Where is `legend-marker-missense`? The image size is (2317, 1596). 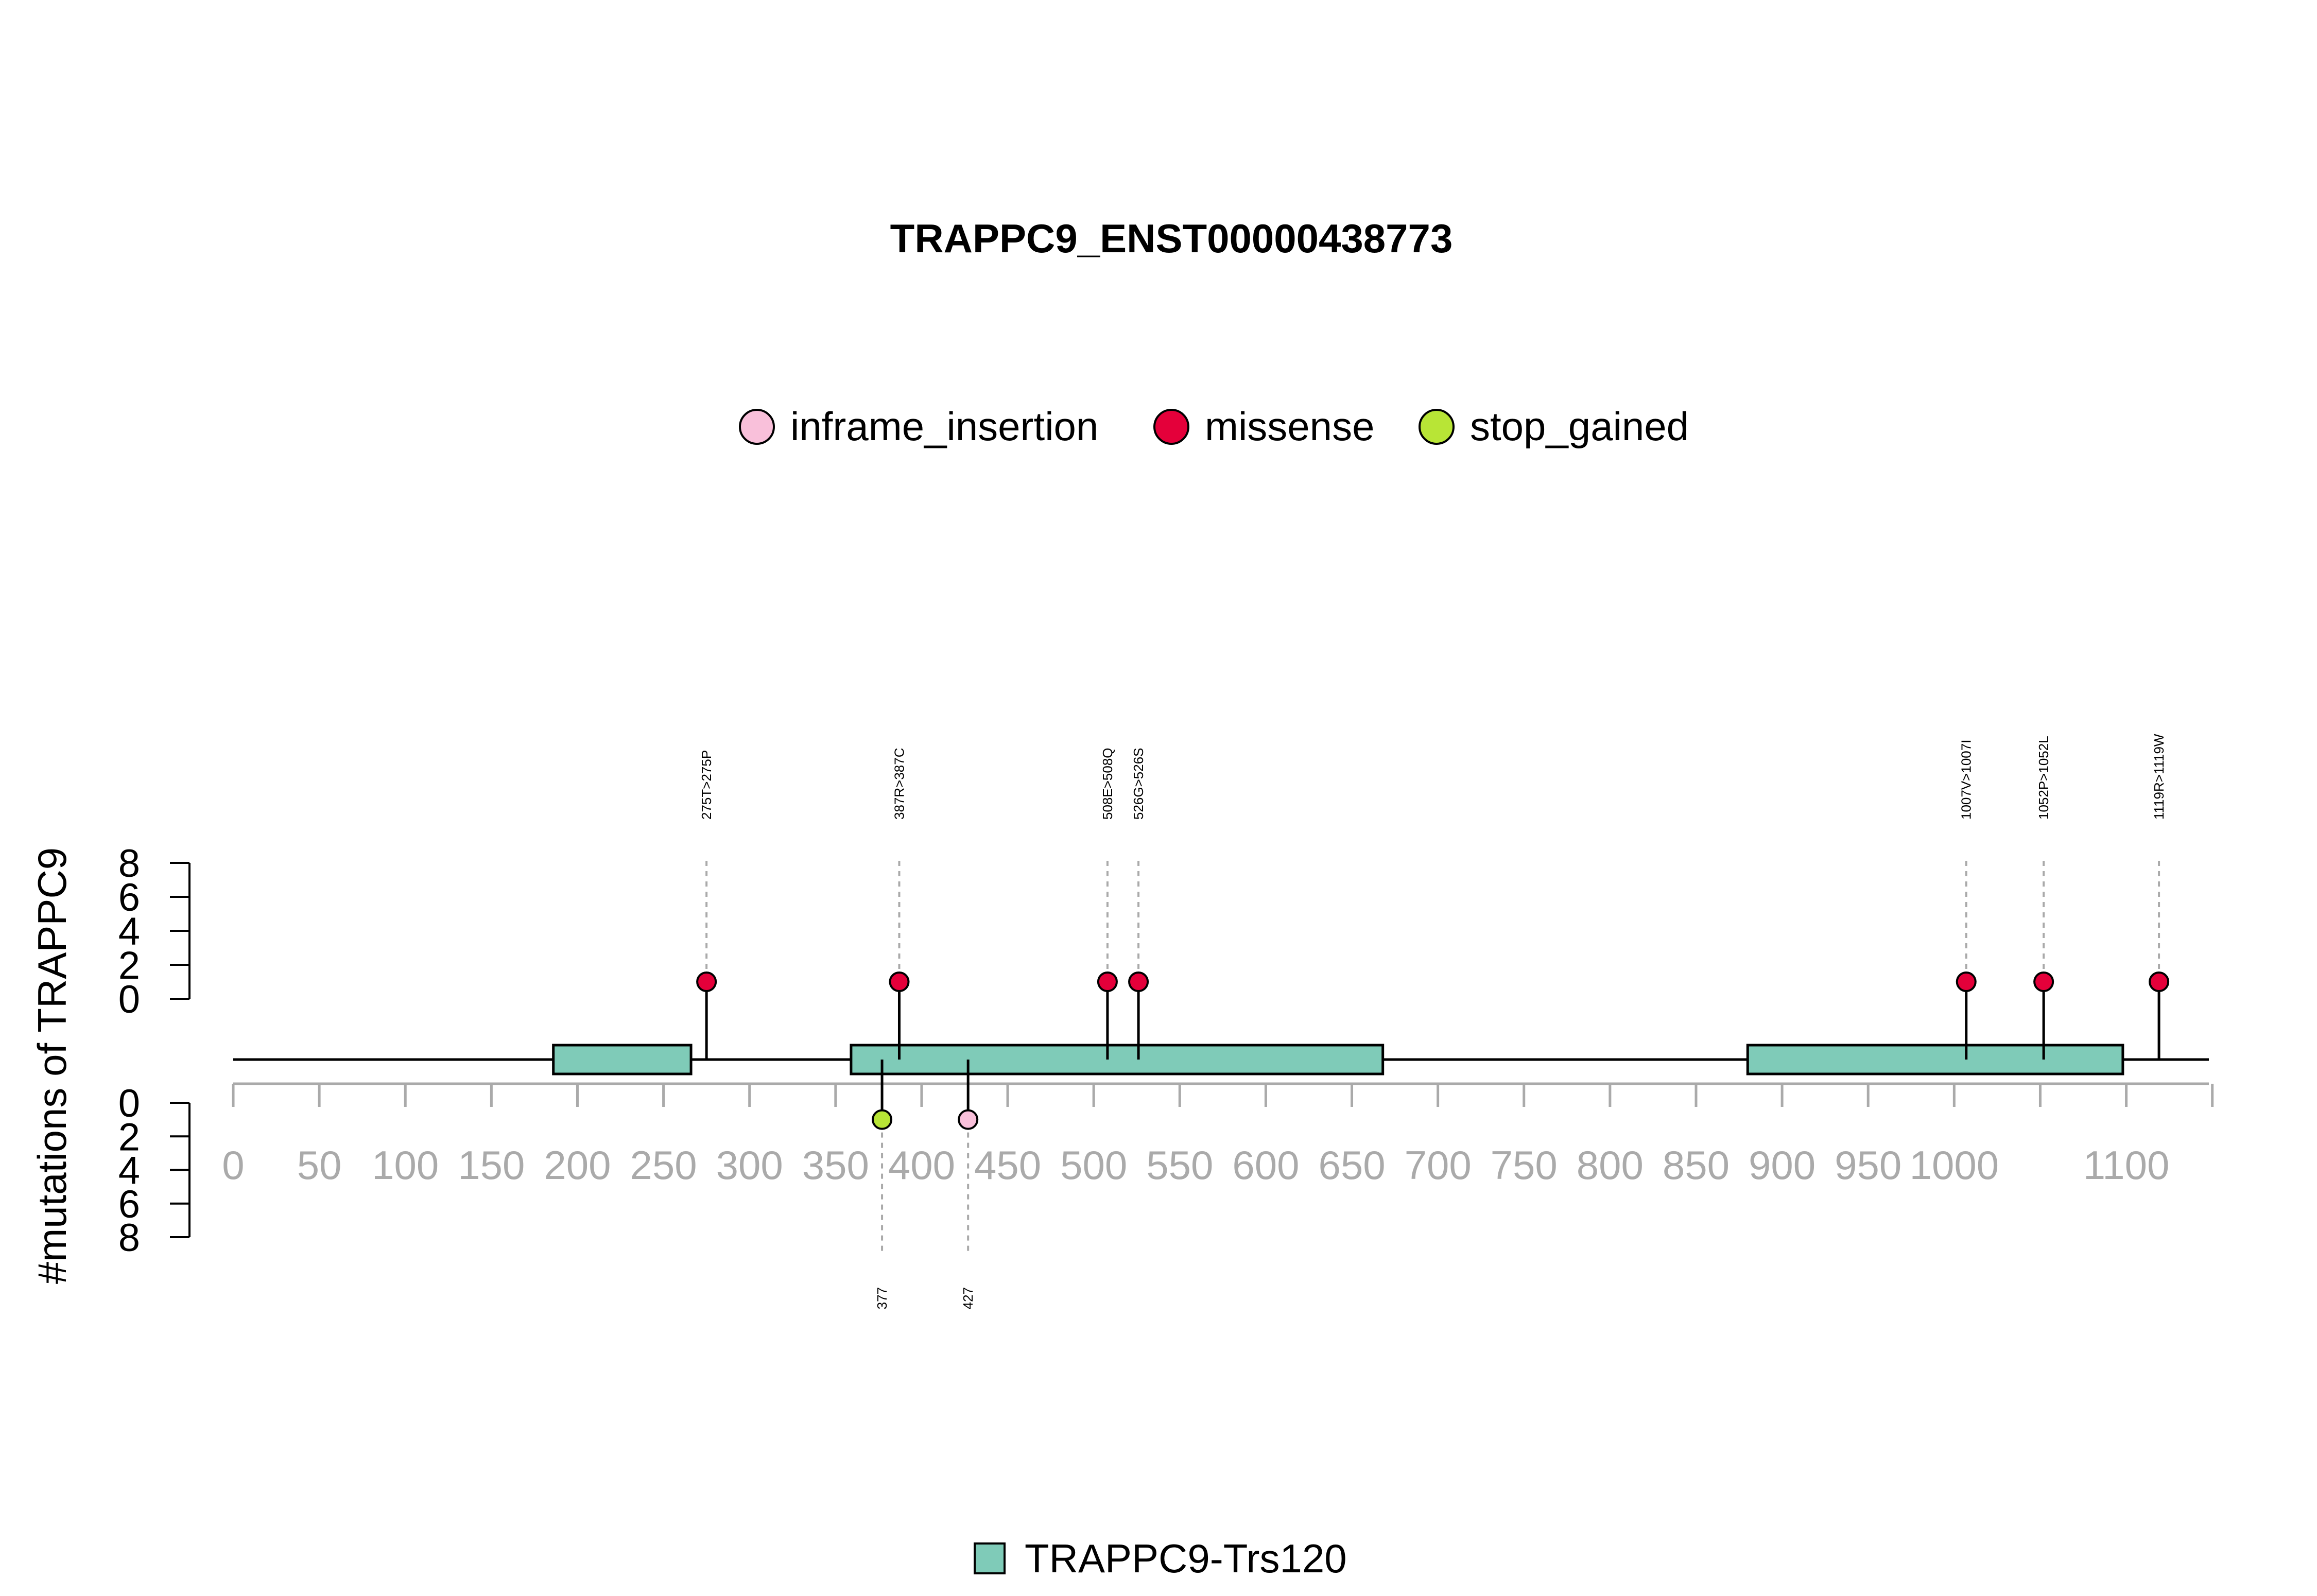
legend-marker-missense is located at coordinates (1171, 427).